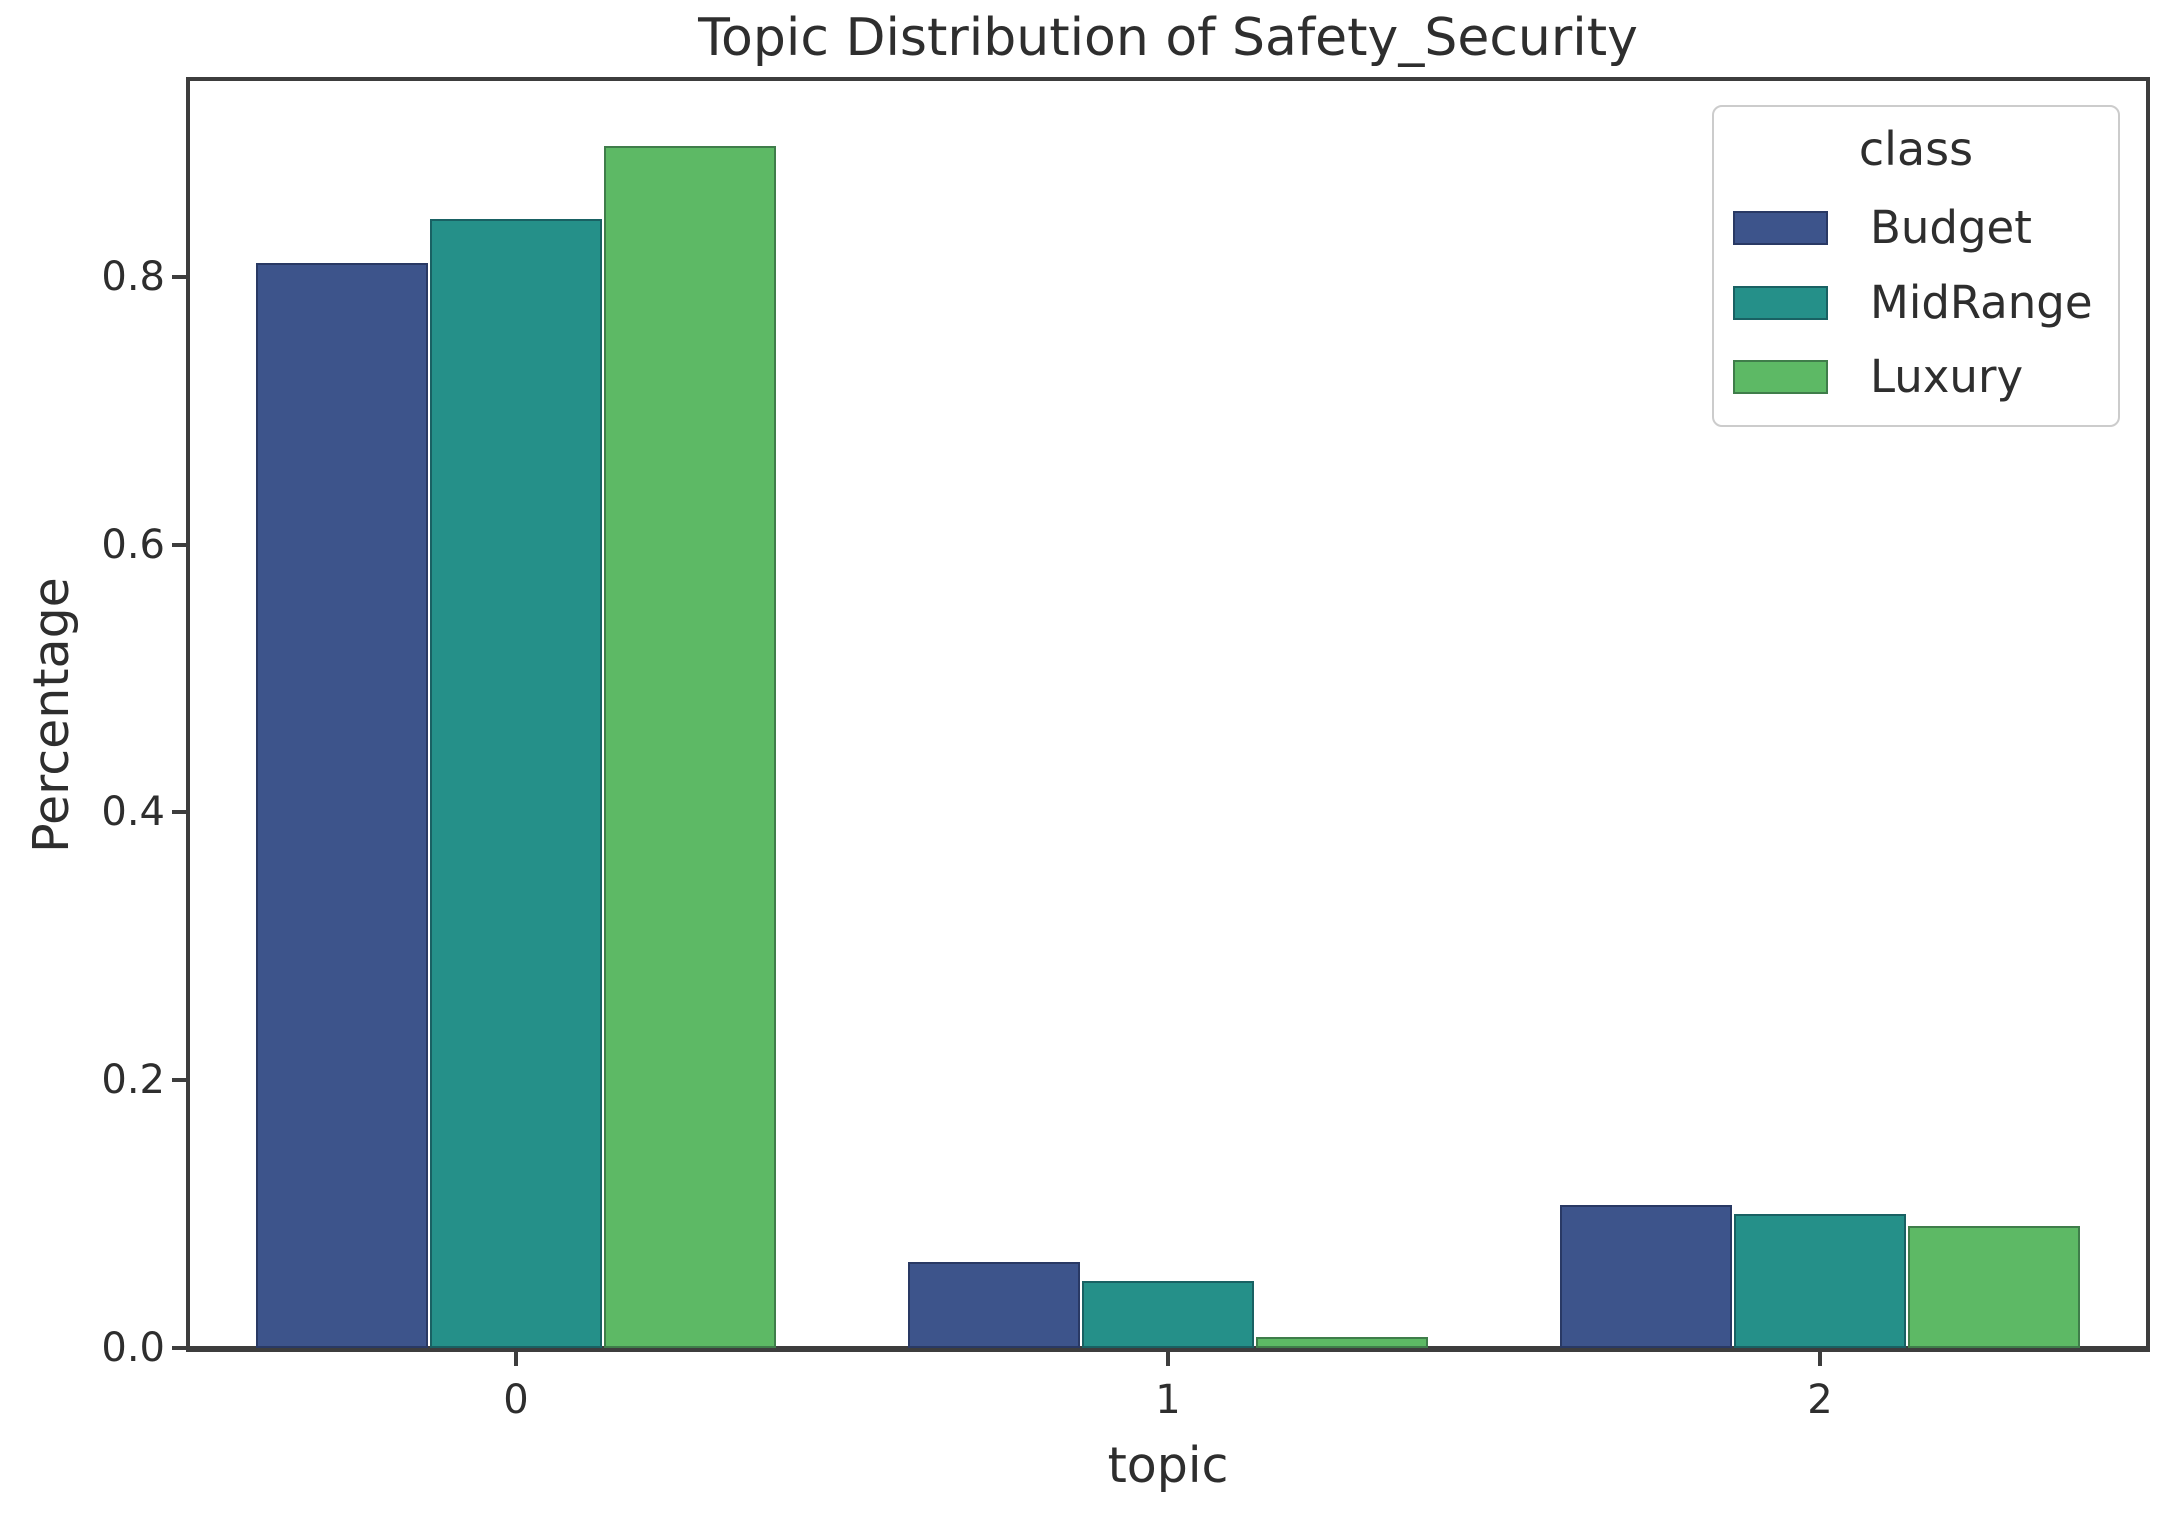 The width and height of the screenshot is (2165, 1523). Describe the element at coordinates (179, 545) in the screenshot. I see `y-tick-mark-0.6` at that location.